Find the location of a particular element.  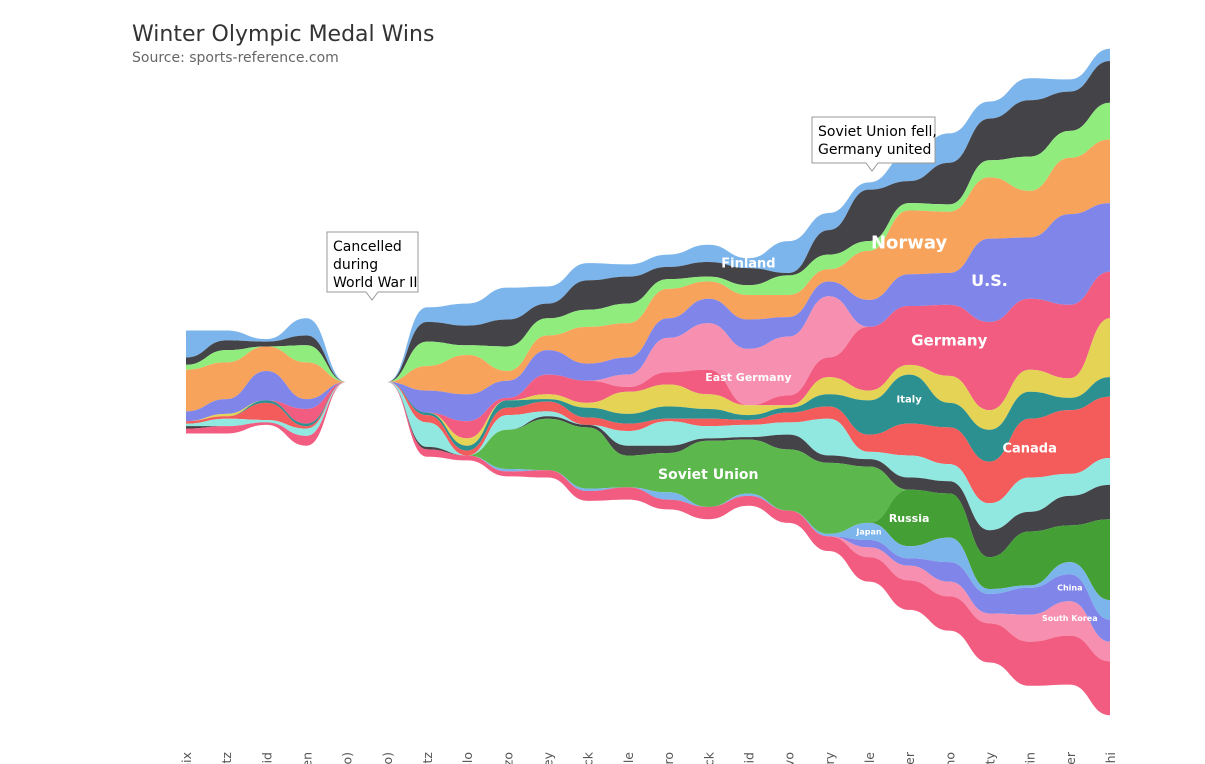

x-tick-label: 1952 Oslo is located at coordinates (467, 758).